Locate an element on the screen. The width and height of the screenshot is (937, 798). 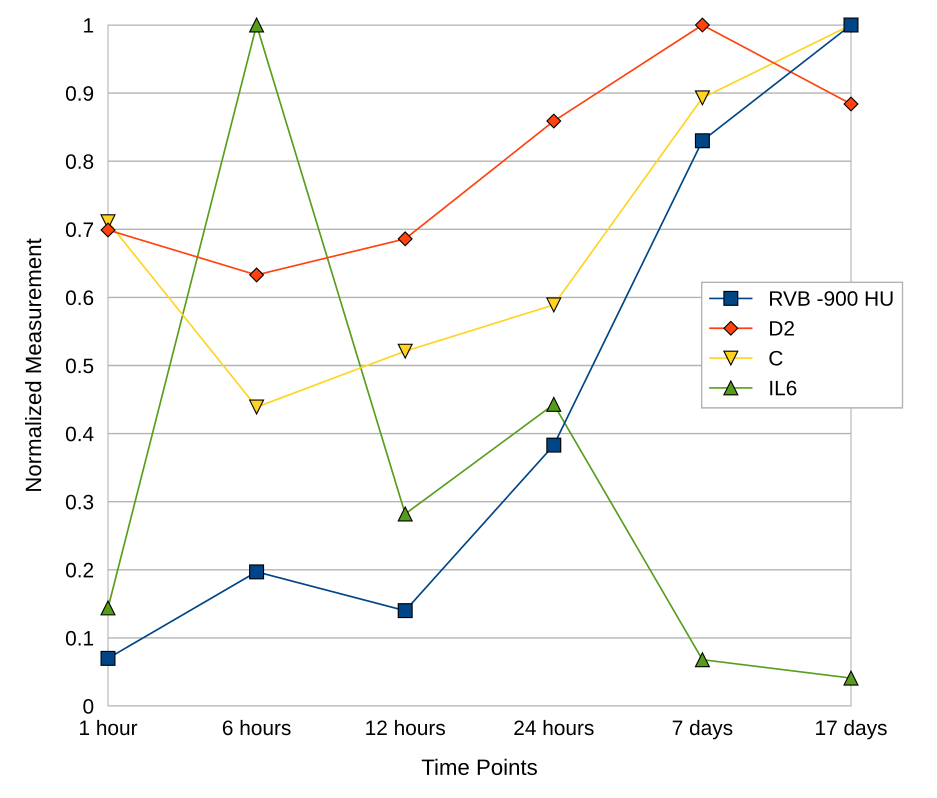
legend-label: C is located at coordinates (776, 358).